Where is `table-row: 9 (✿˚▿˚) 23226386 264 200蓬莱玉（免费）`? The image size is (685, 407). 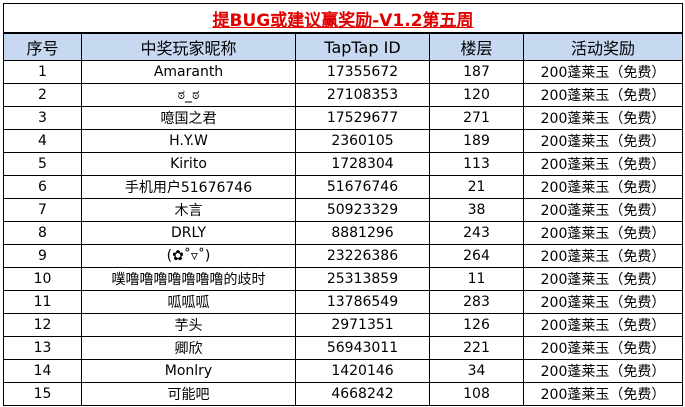 table-row: 9 (✿˚▿˚) 23226386 264 200蓬莱玉（免费） is located at coordinates (343, 256).